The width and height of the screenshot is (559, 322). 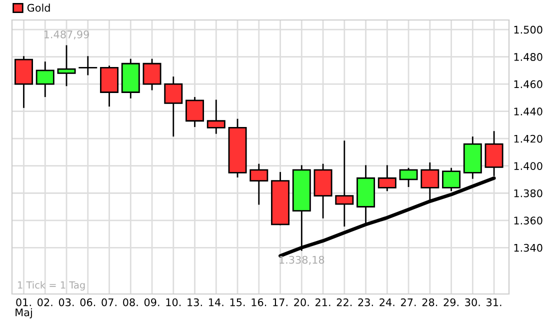 What do you see at coordinates (66, 35) in the screenshot?
I see `annotation: 1.487,99` at bounding box center [66, 35].